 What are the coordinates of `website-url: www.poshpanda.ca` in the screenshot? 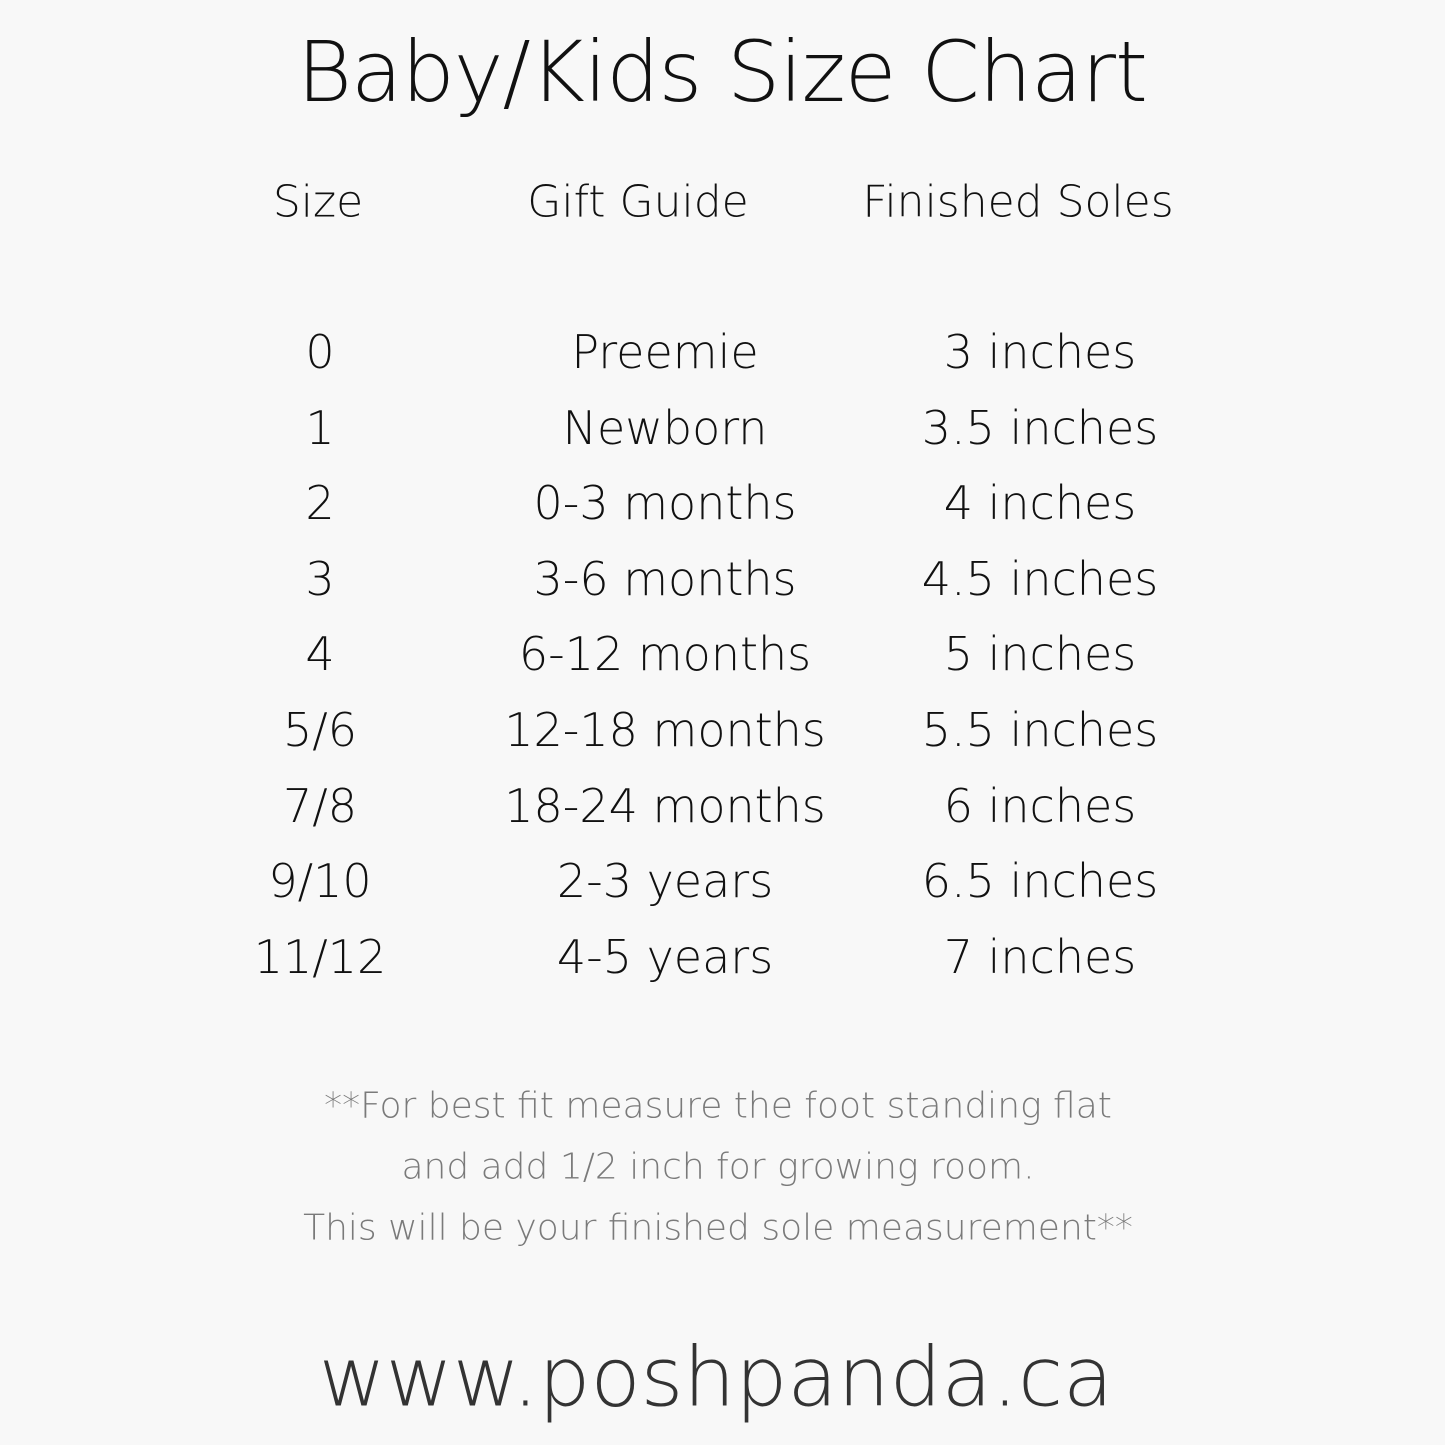 It's located at (716, 1378).